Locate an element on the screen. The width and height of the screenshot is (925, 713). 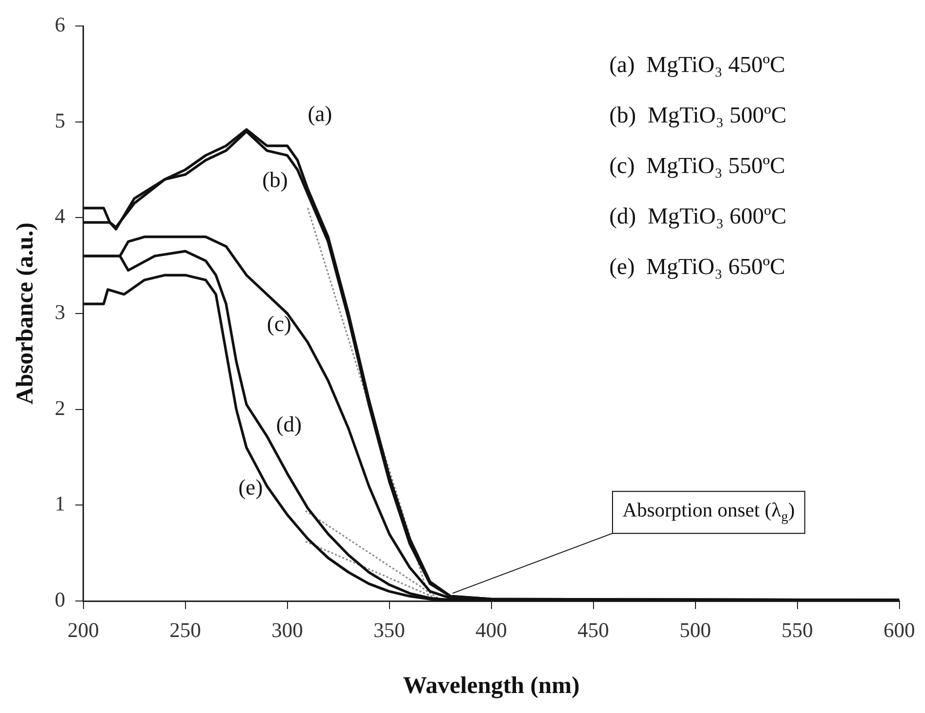
annotation: (c) MgTiO₃ 550ºC is located at coordinates (697, 165).